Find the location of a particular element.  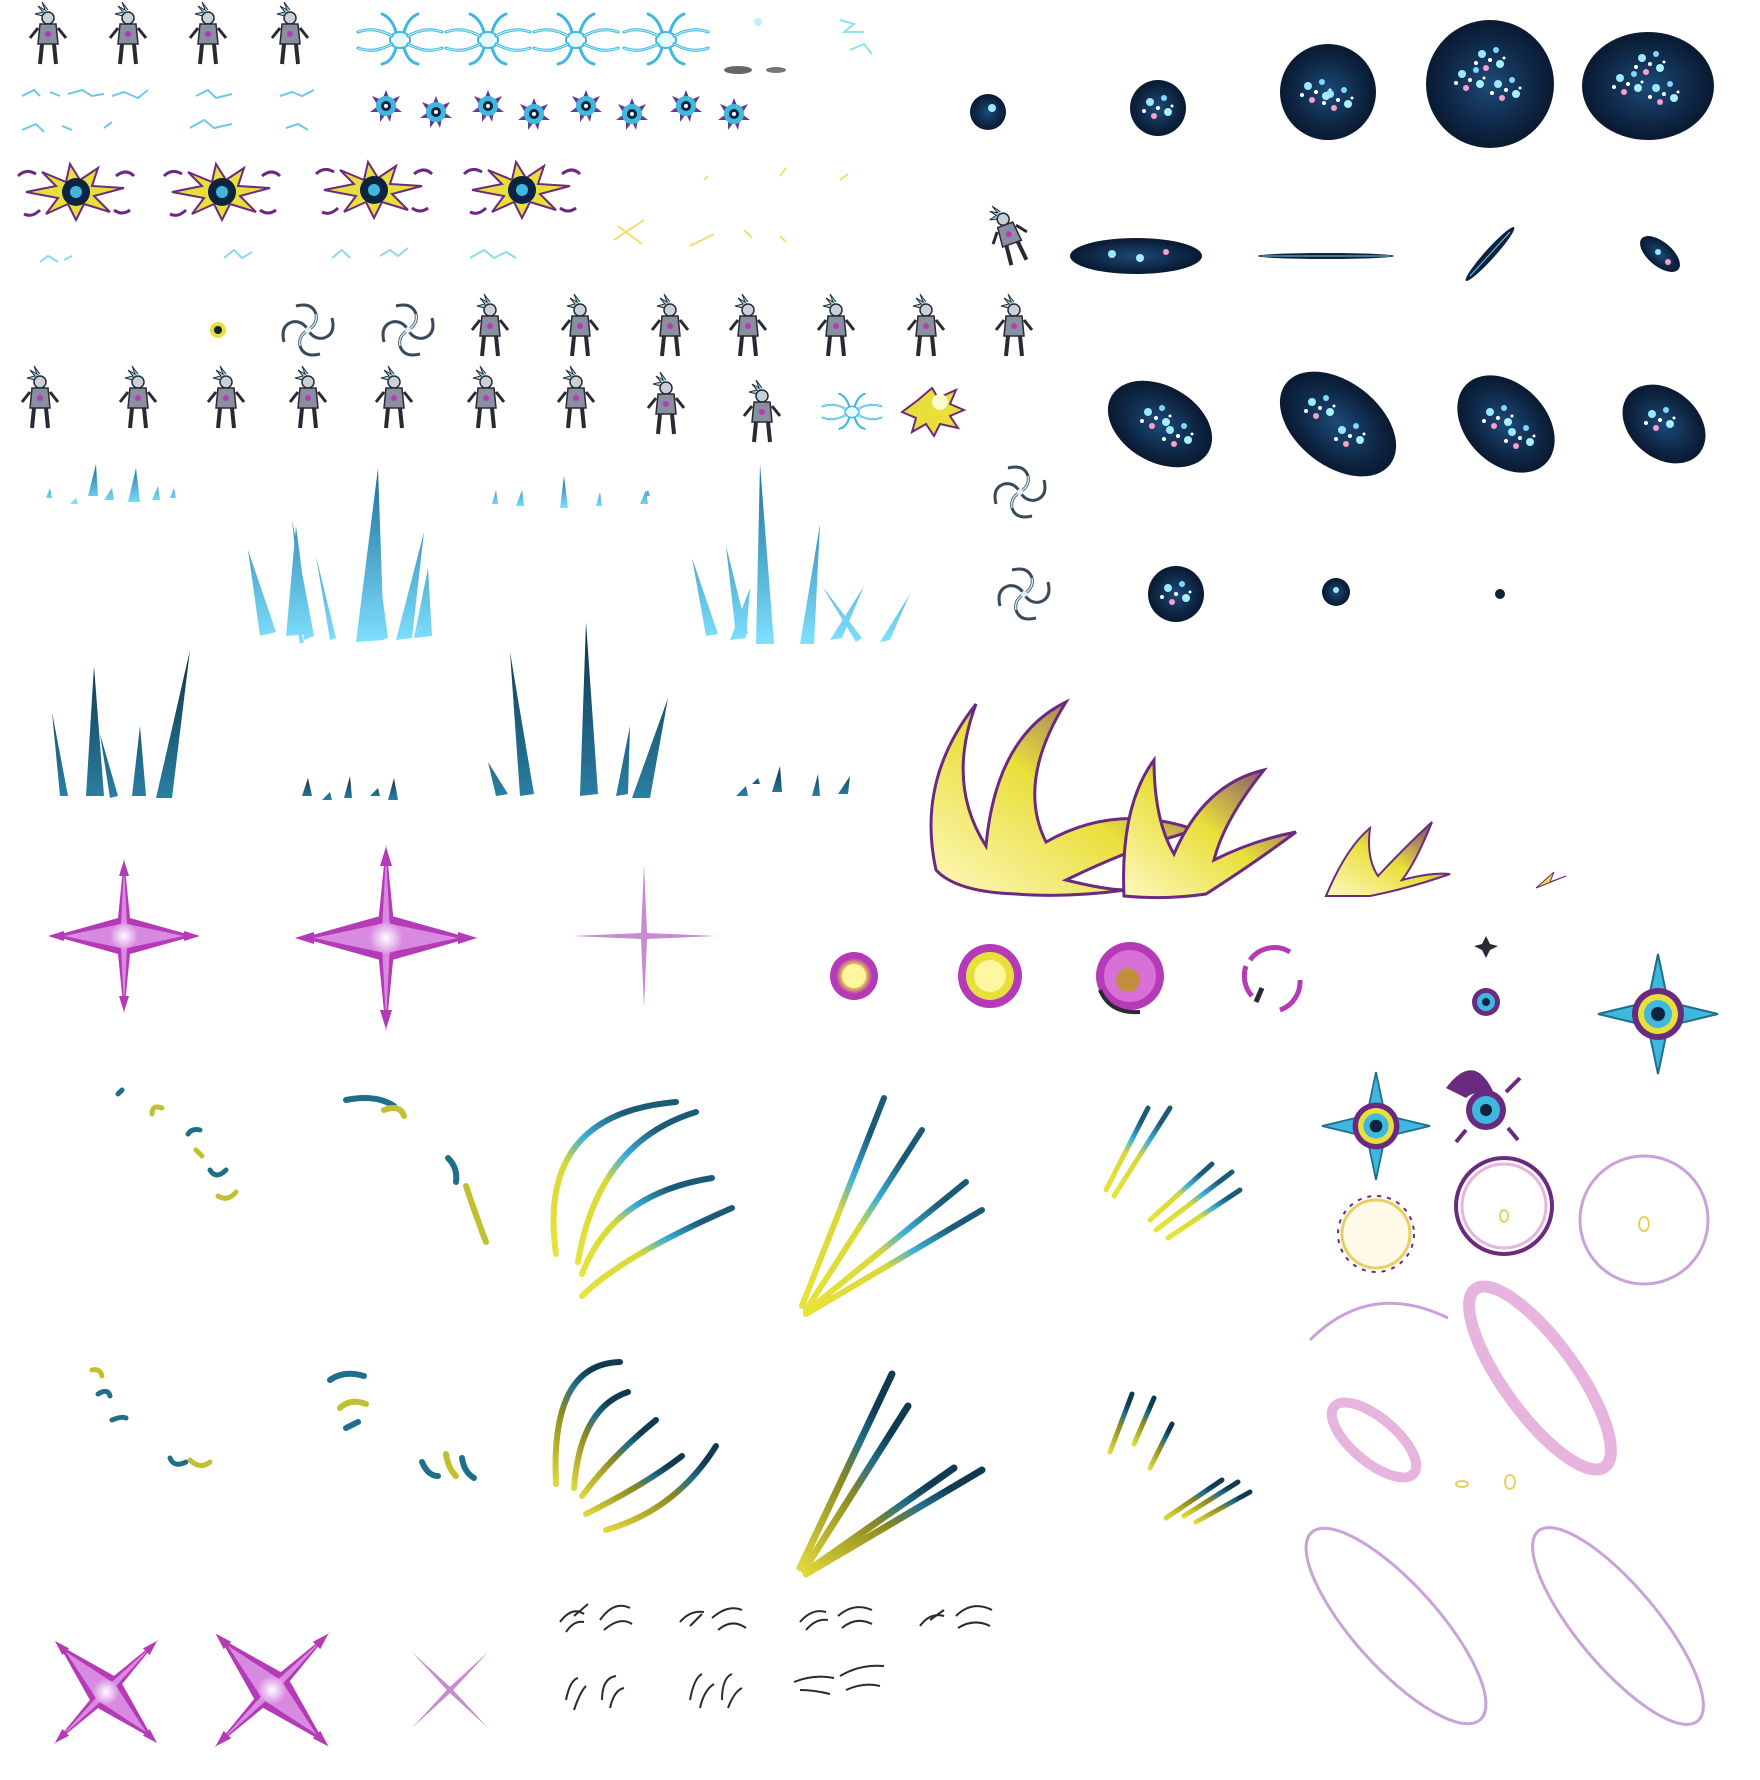

shadow-icon is located at coordinates (738, 70).